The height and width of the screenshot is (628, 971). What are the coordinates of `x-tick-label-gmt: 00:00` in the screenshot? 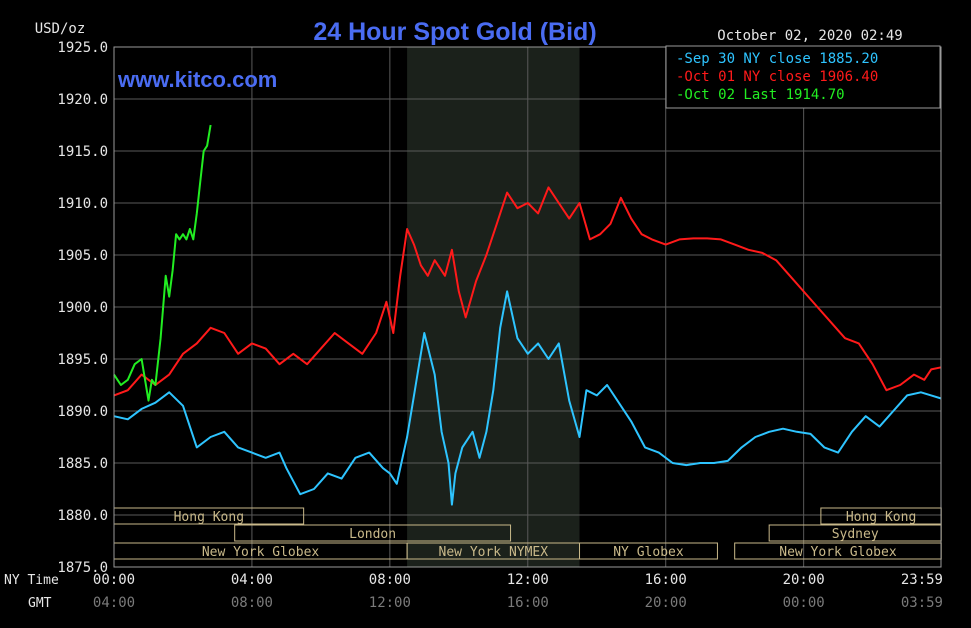 It's located at (804, 603).